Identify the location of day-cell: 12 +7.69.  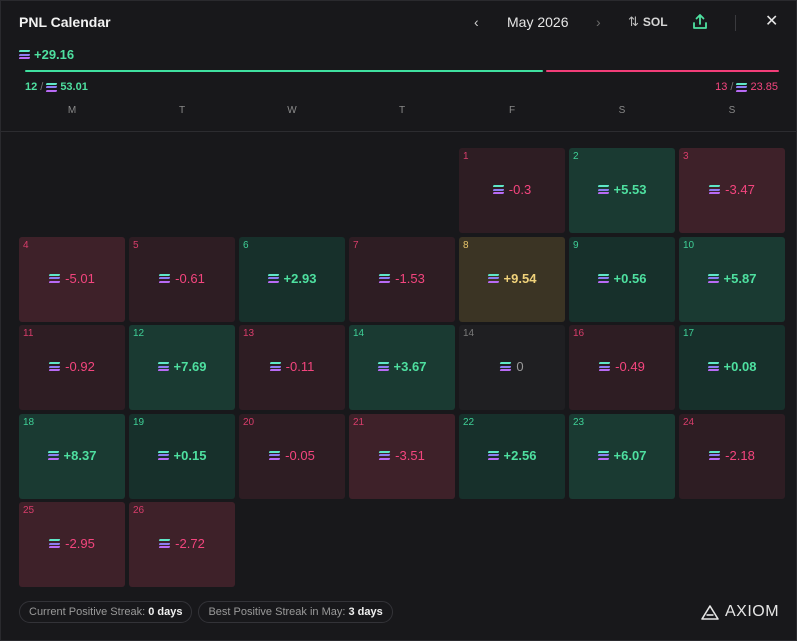
(182, 367).